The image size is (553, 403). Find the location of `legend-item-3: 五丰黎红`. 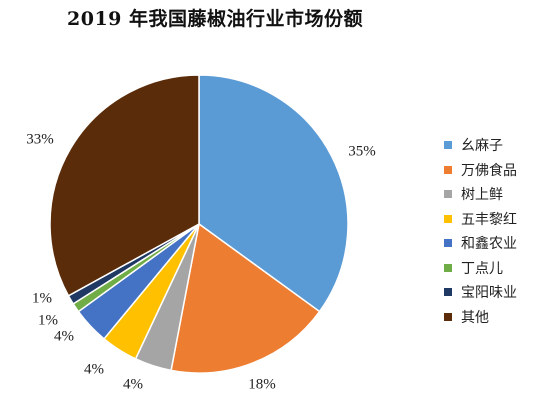

legend-item-3: 五丰黎红 is located at coordinates (480, 219).